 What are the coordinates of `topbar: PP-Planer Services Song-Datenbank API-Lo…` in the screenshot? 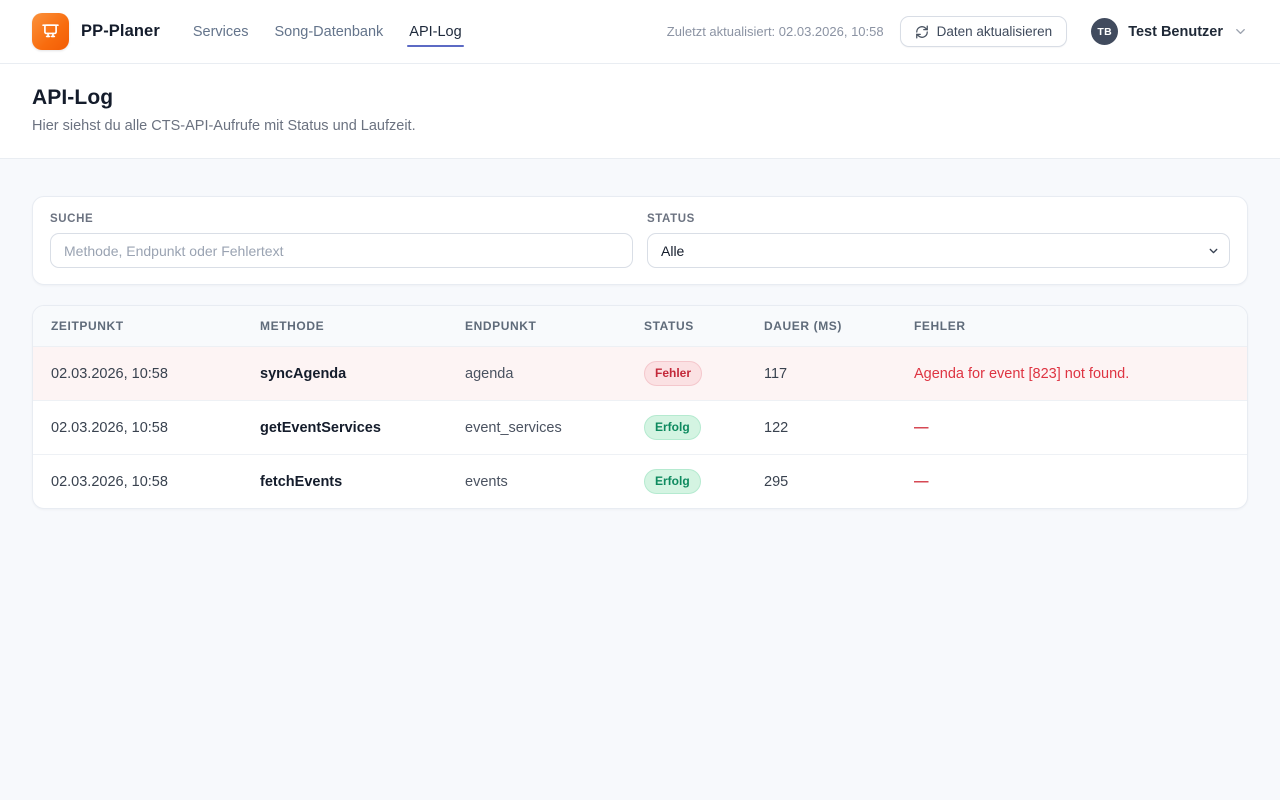 It's located at (640, 32).